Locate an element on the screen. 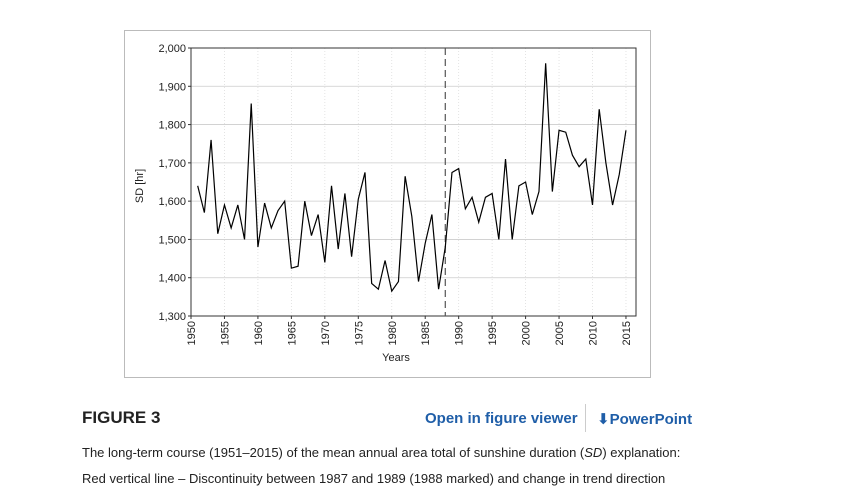 The width and height of the screenshot is (847, 498). y-tick-label: 1,600 is located at coordinates (172, 202).